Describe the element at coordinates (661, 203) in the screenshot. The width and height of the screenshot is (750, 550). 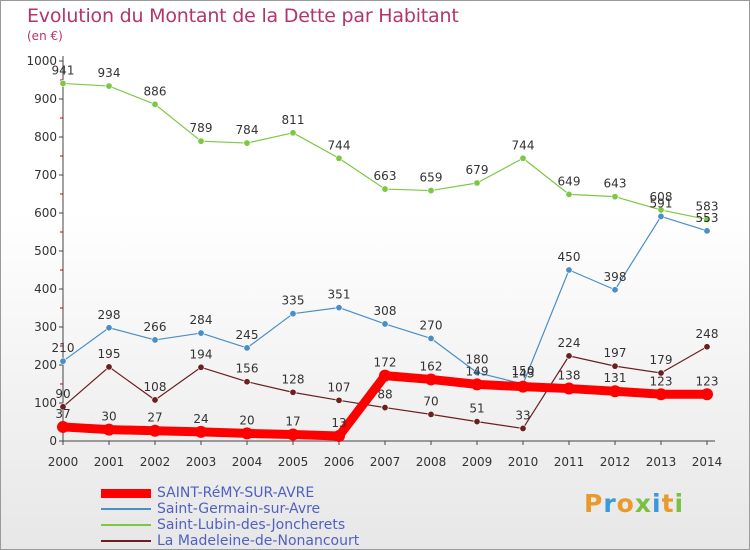
I see `data-label: 591` at that location.